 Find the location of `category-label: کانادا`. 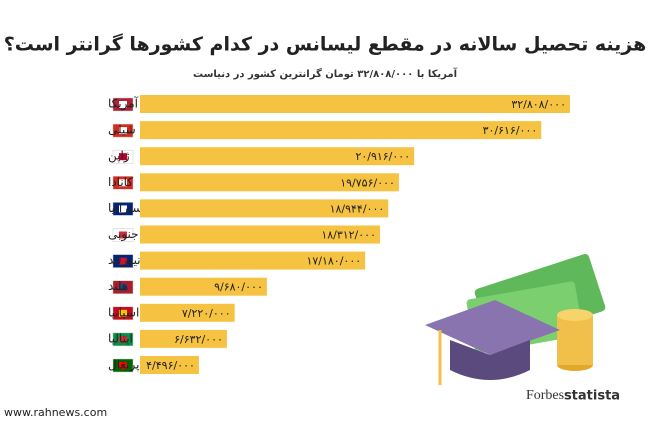

category-label: کانادا is located at coordinates (120, 182).